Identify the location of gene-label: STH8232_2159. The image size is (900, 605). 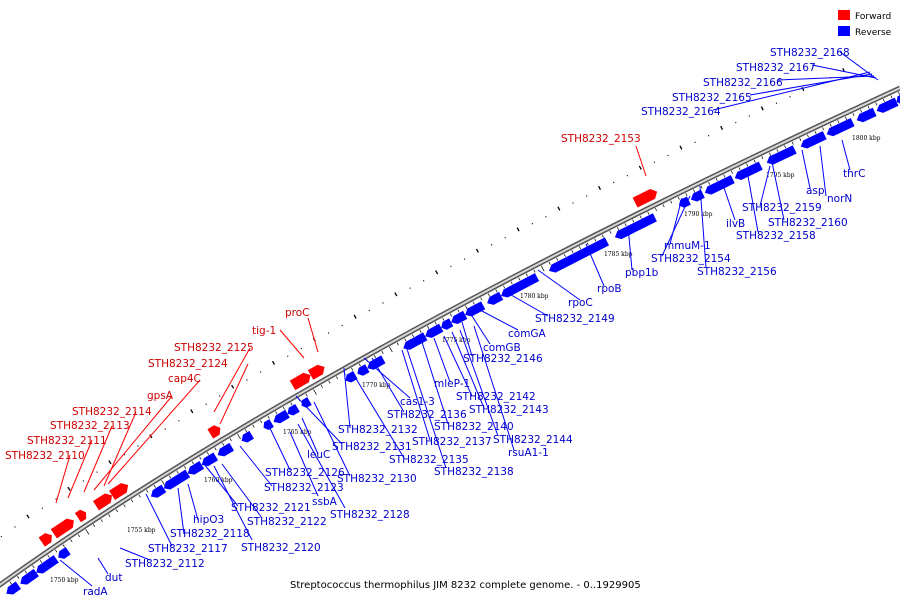
(782, 208).